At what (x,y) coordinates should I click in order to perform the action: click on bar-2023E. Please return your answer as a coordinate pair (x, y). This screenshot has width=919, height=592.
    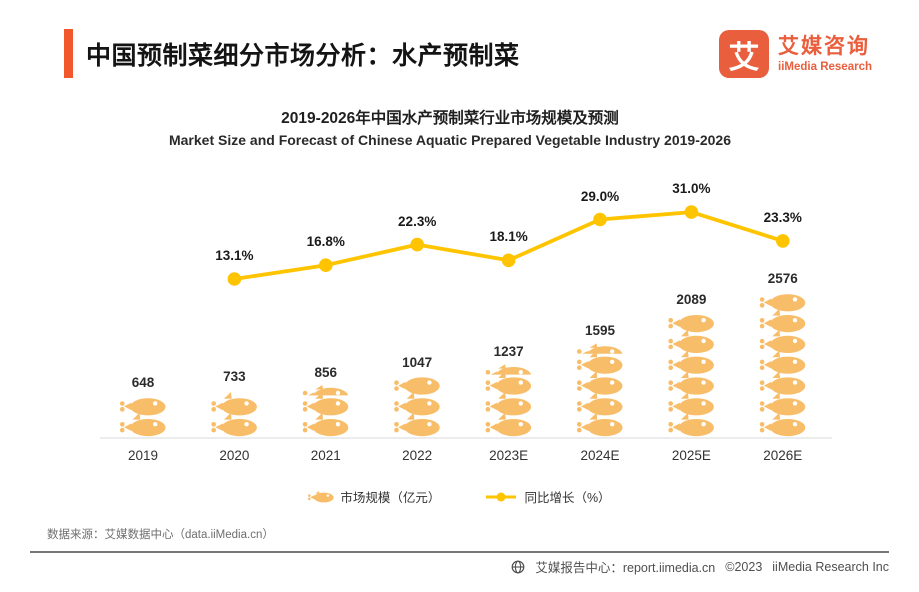
    Looking at the image, I should click on (508, 400).